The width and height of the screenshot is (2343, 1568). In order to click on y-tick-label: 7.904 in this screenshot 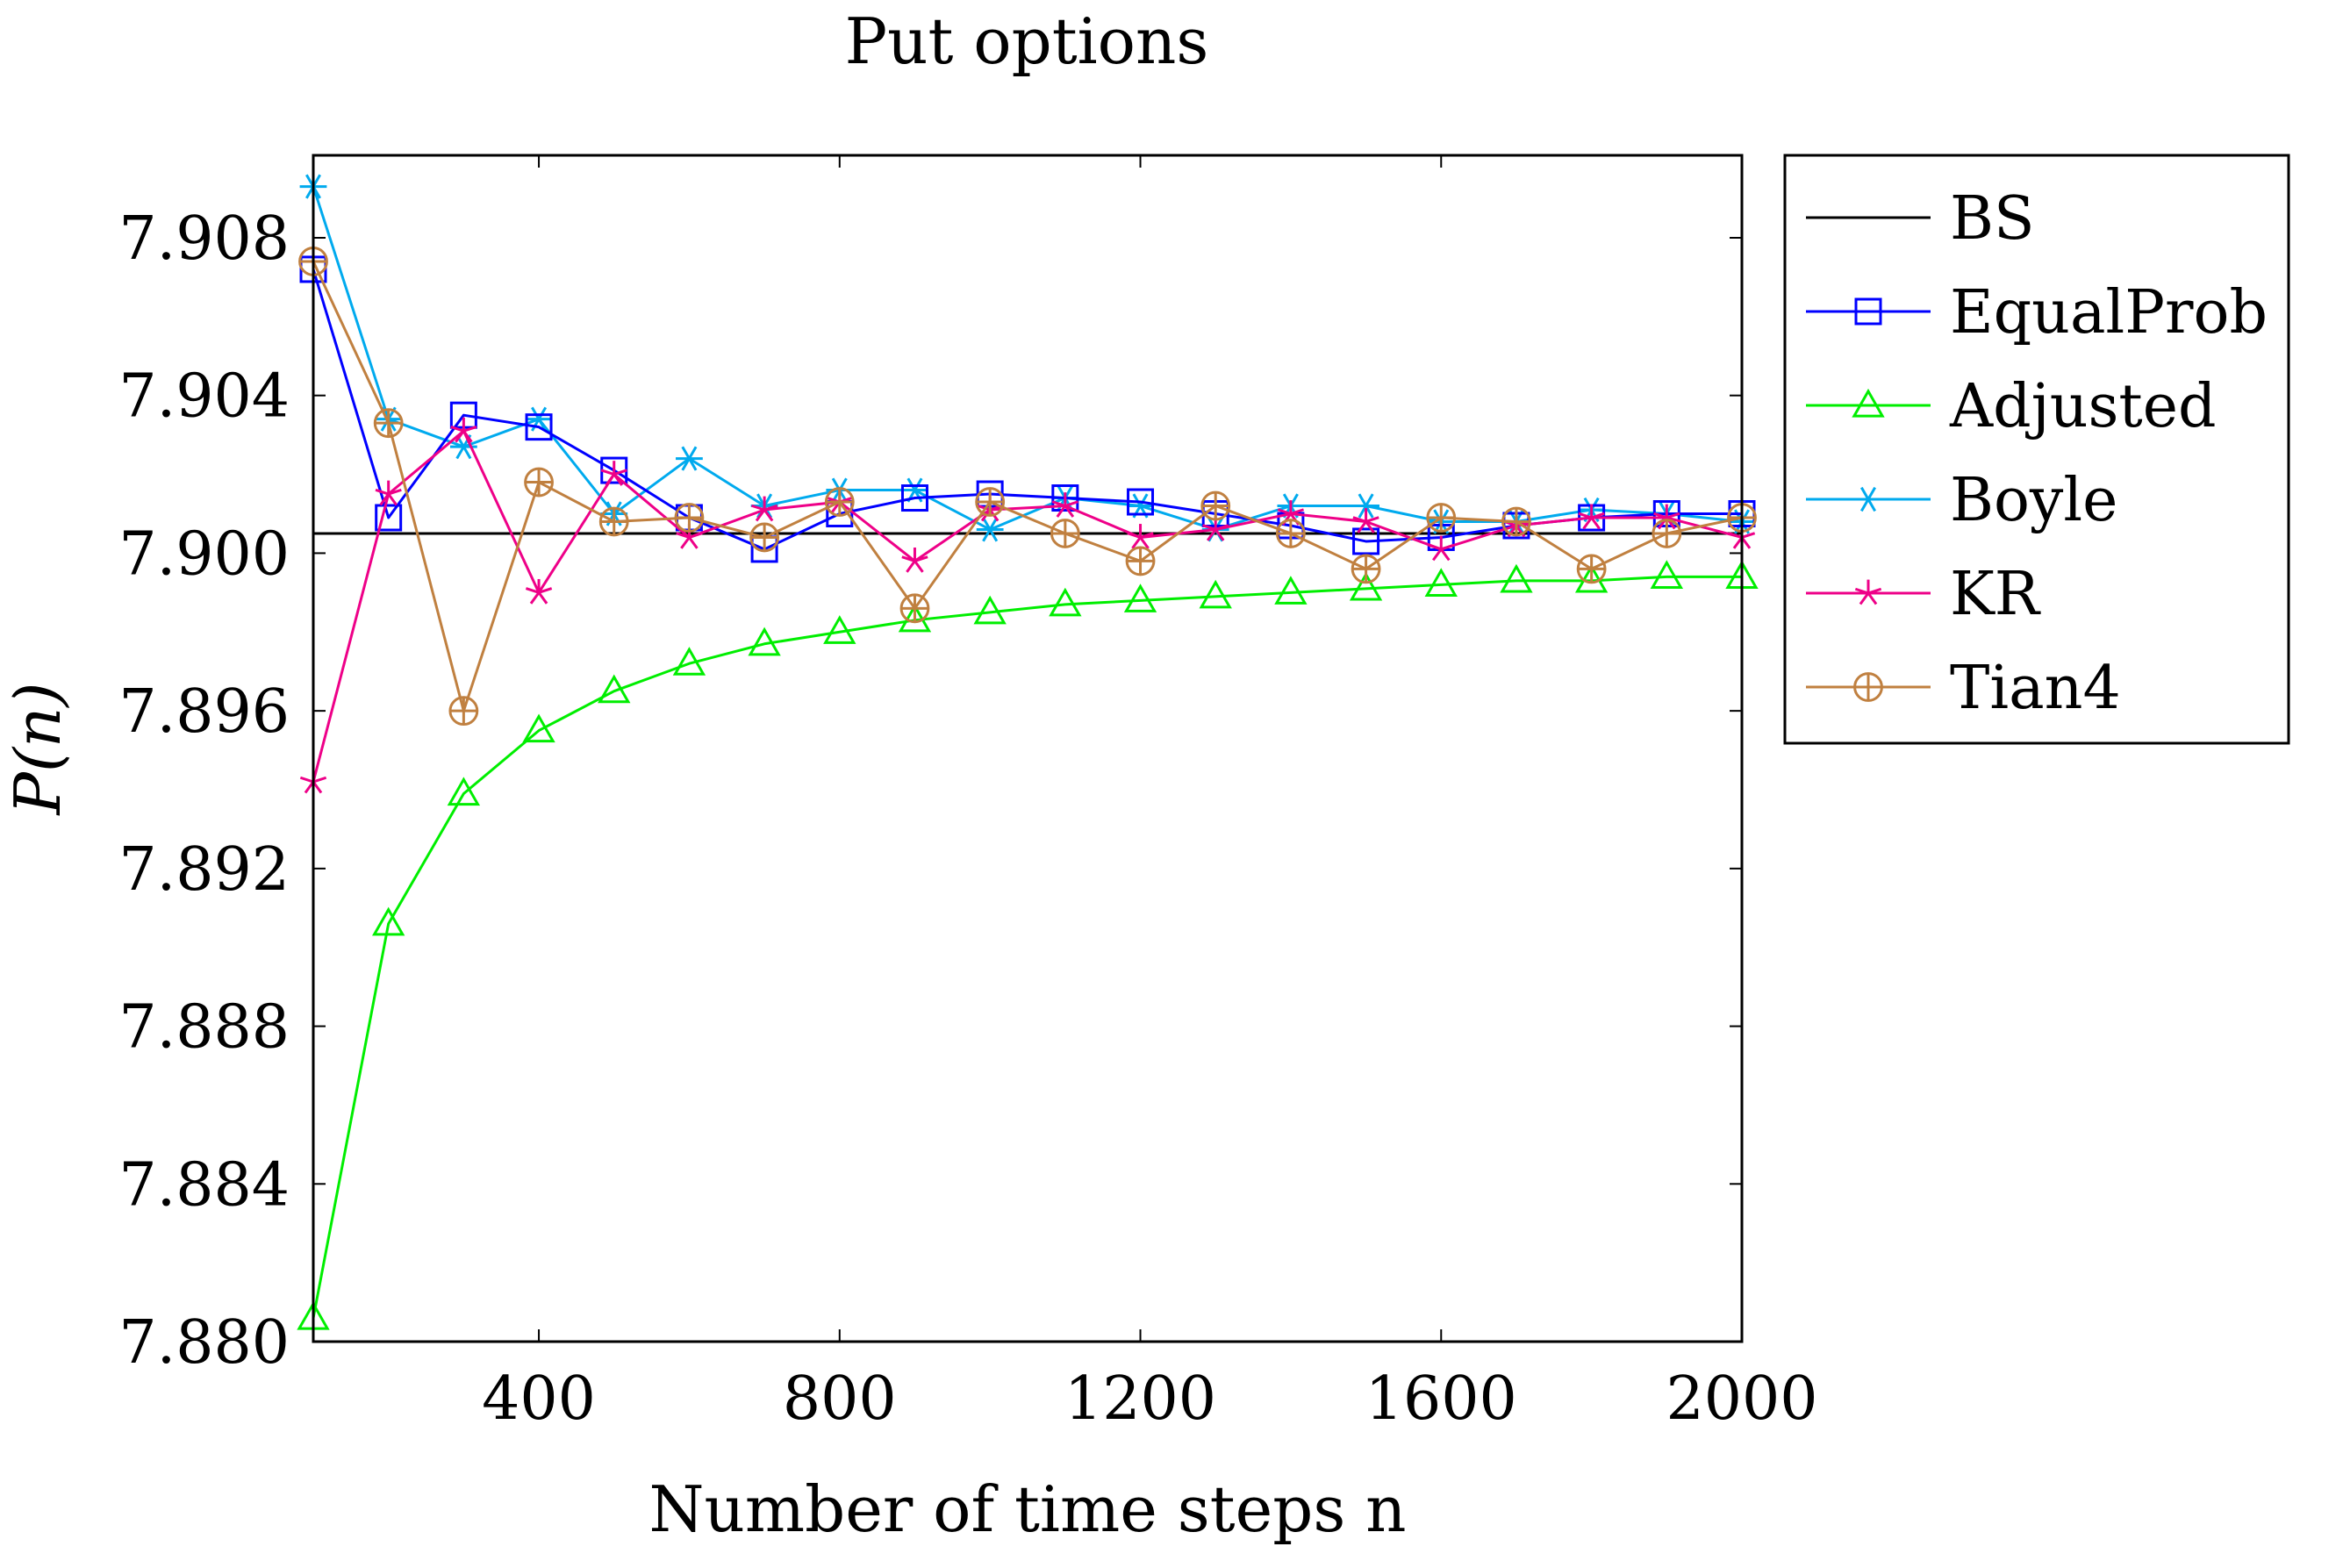, I will do `click(204, 397)`.